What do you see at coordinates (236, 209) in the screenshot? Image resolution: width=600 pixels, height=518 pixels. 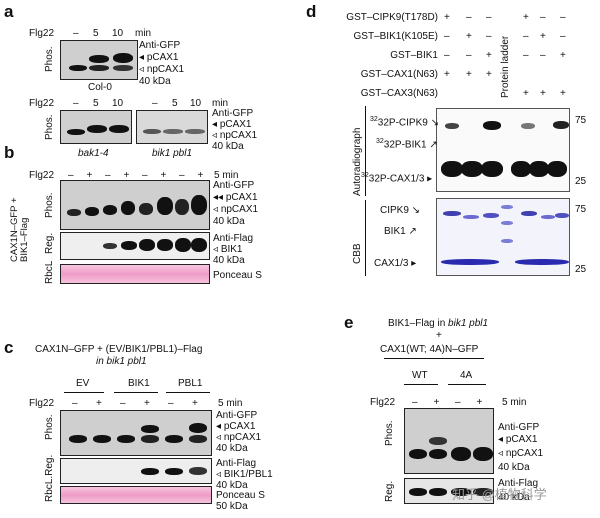 I see `panel-b-npcax1: ◃ npCAX1` at bounding box center [236, 209].